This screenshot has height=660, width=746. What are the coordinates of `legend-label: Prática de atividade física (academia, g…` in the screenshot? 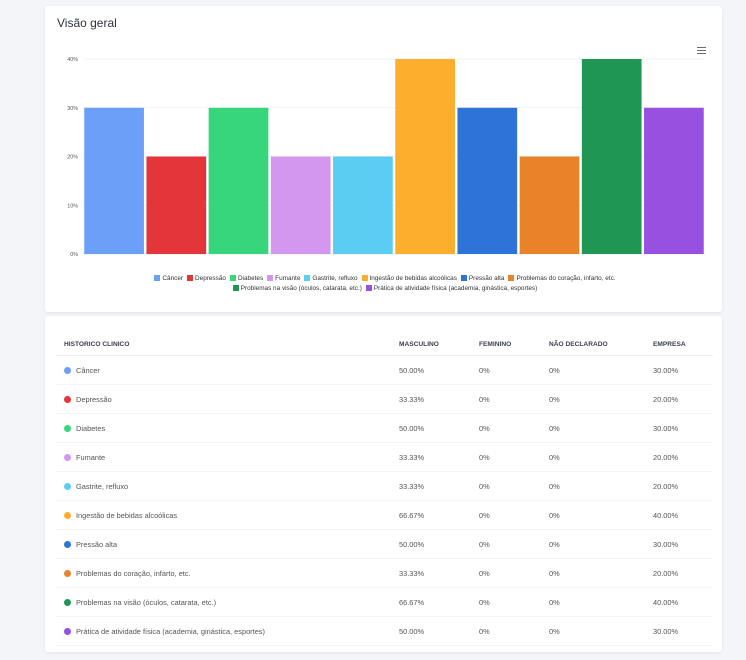 It's located at (455, 288).